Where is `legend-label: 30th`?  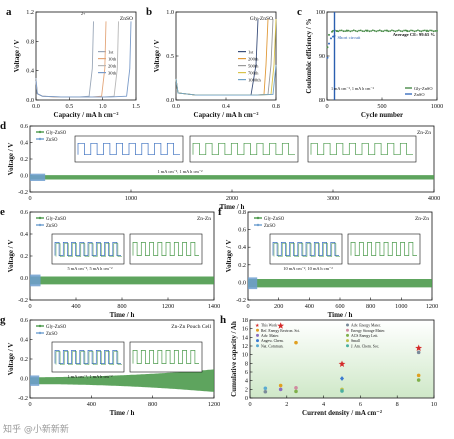 legend-label: 30th is located at coordinates (112, 73).